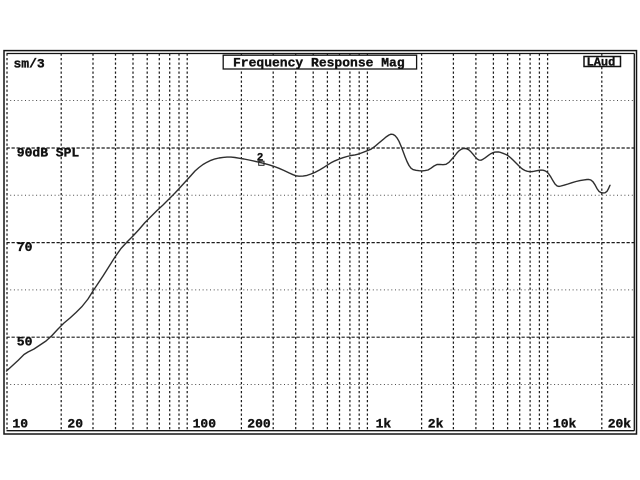 This screenshot has height=480, width=640. What do you see at coordinates (319, 63) in the screenshot?
I see `svg-text: Frequency Response Mag` at bounding box center [319, 63].